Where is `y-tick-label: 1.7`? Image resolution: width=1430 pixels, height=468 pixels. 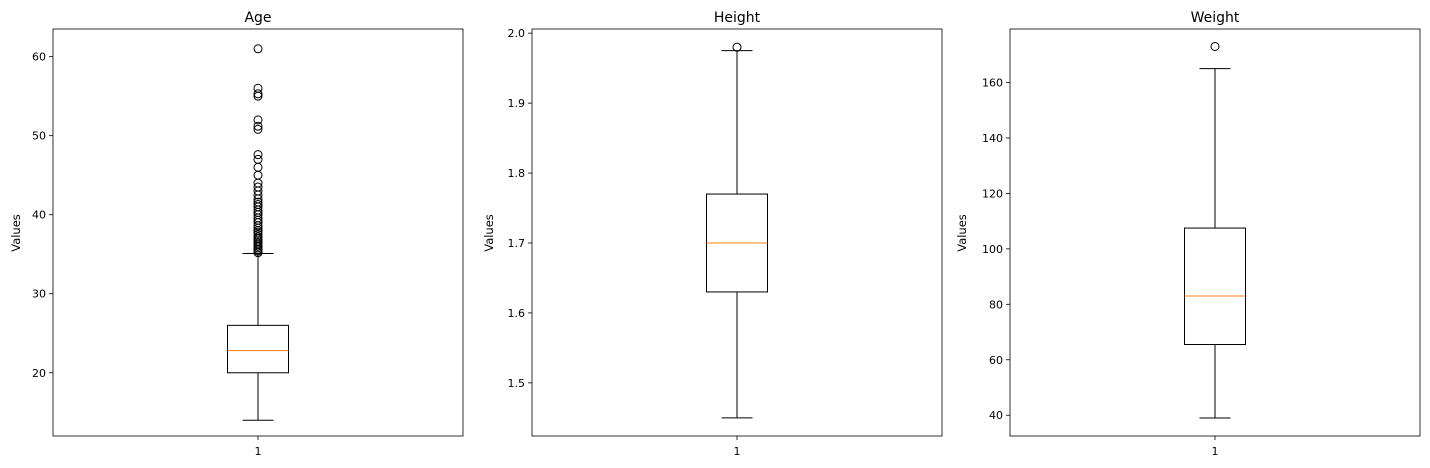 y-tick-label: 1.7 is located at coordinates (517, 243).